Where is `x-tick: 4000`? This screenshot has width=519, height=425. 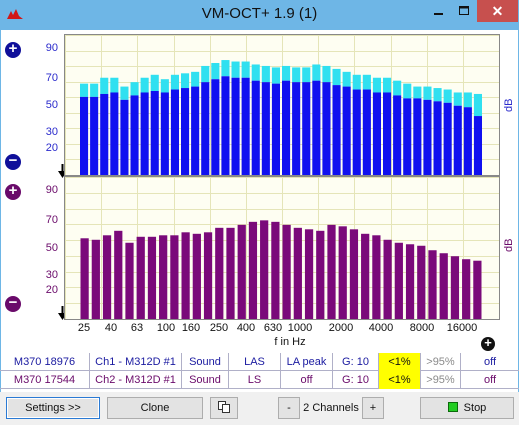 x-tick: 4000 is located at coordinates (381, 328).